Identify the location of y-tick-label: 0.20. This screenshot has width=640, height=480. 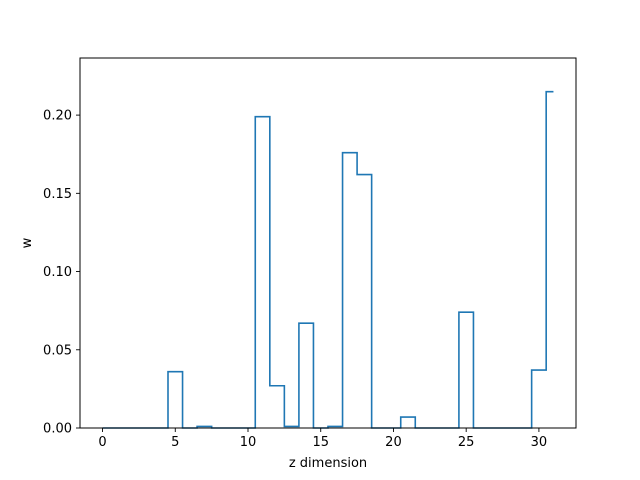
(57, 116).